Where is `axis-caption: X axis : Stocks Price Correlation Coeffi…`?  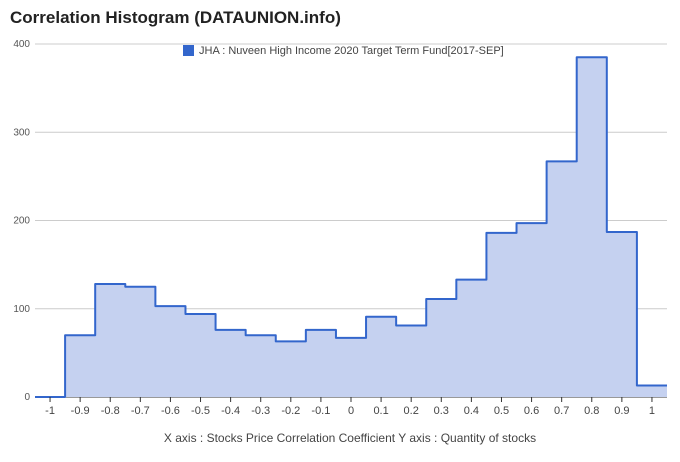 axis-caption: X axis : Stocks Price Correlation Coeffi… is located at coordinates (350, 438).